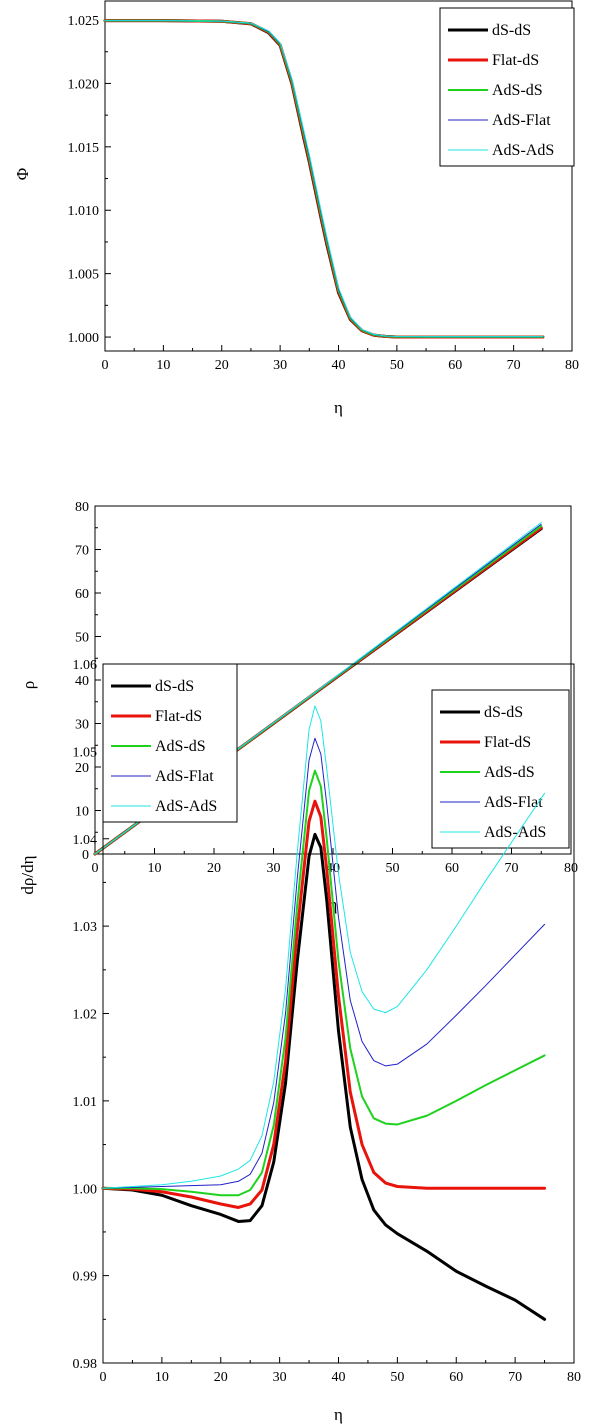 This screenshot has height=1427, width=591. Describe the element at coordinates (85, 752) in the screenshot. I see `y-tick-label: 1.05` at that location.